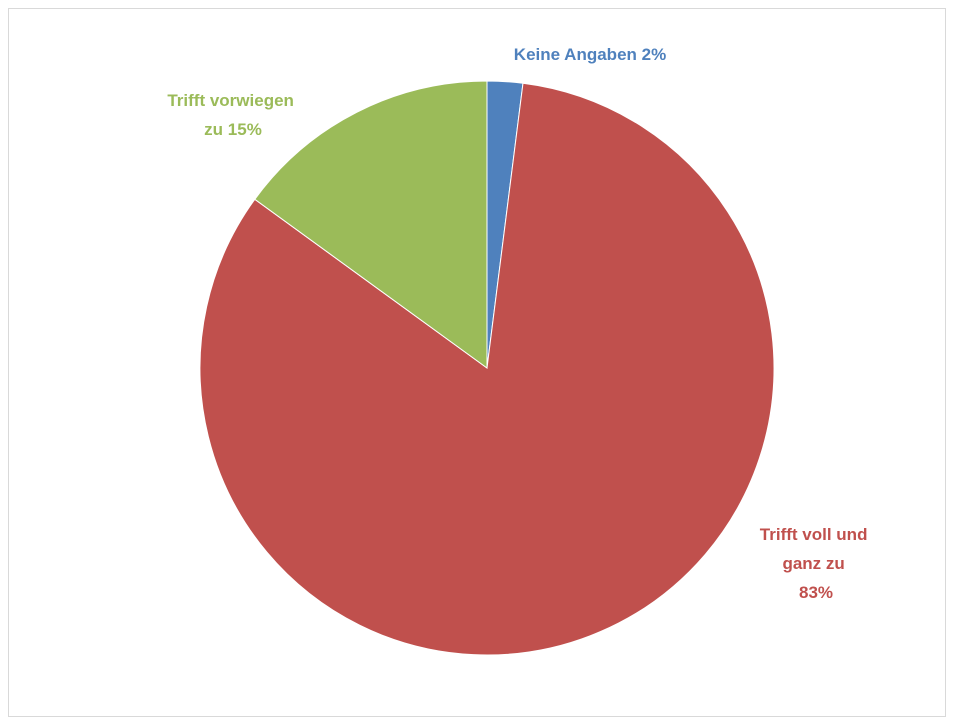 This screenshot has height=725, width=954. Describe the element at coordinates (590, 54) in the screenshot. I see `label-keine-angaben: Keine Angaben 2%` at that location.